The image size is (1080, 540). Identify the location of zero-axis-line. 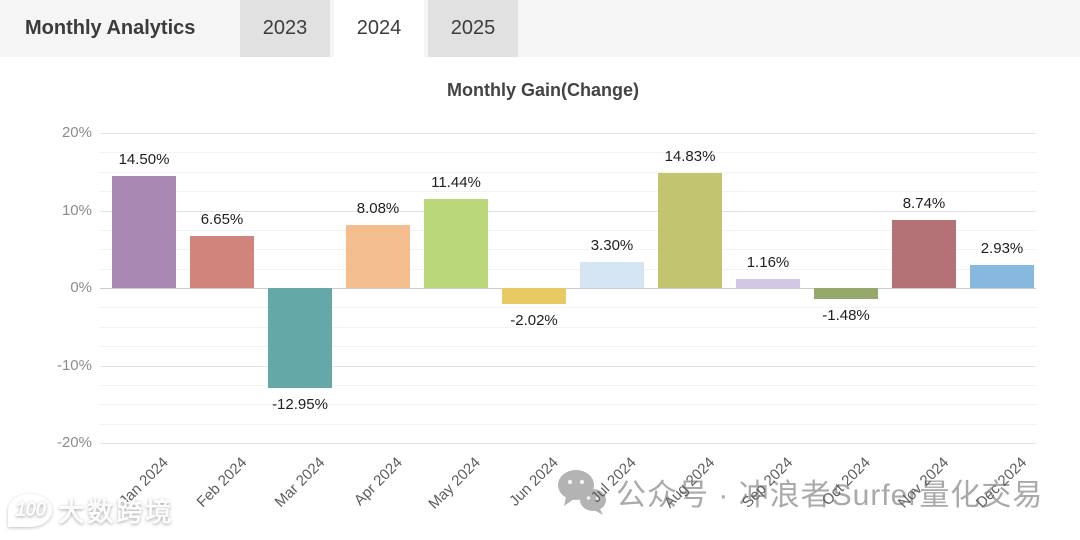
(568, 288).